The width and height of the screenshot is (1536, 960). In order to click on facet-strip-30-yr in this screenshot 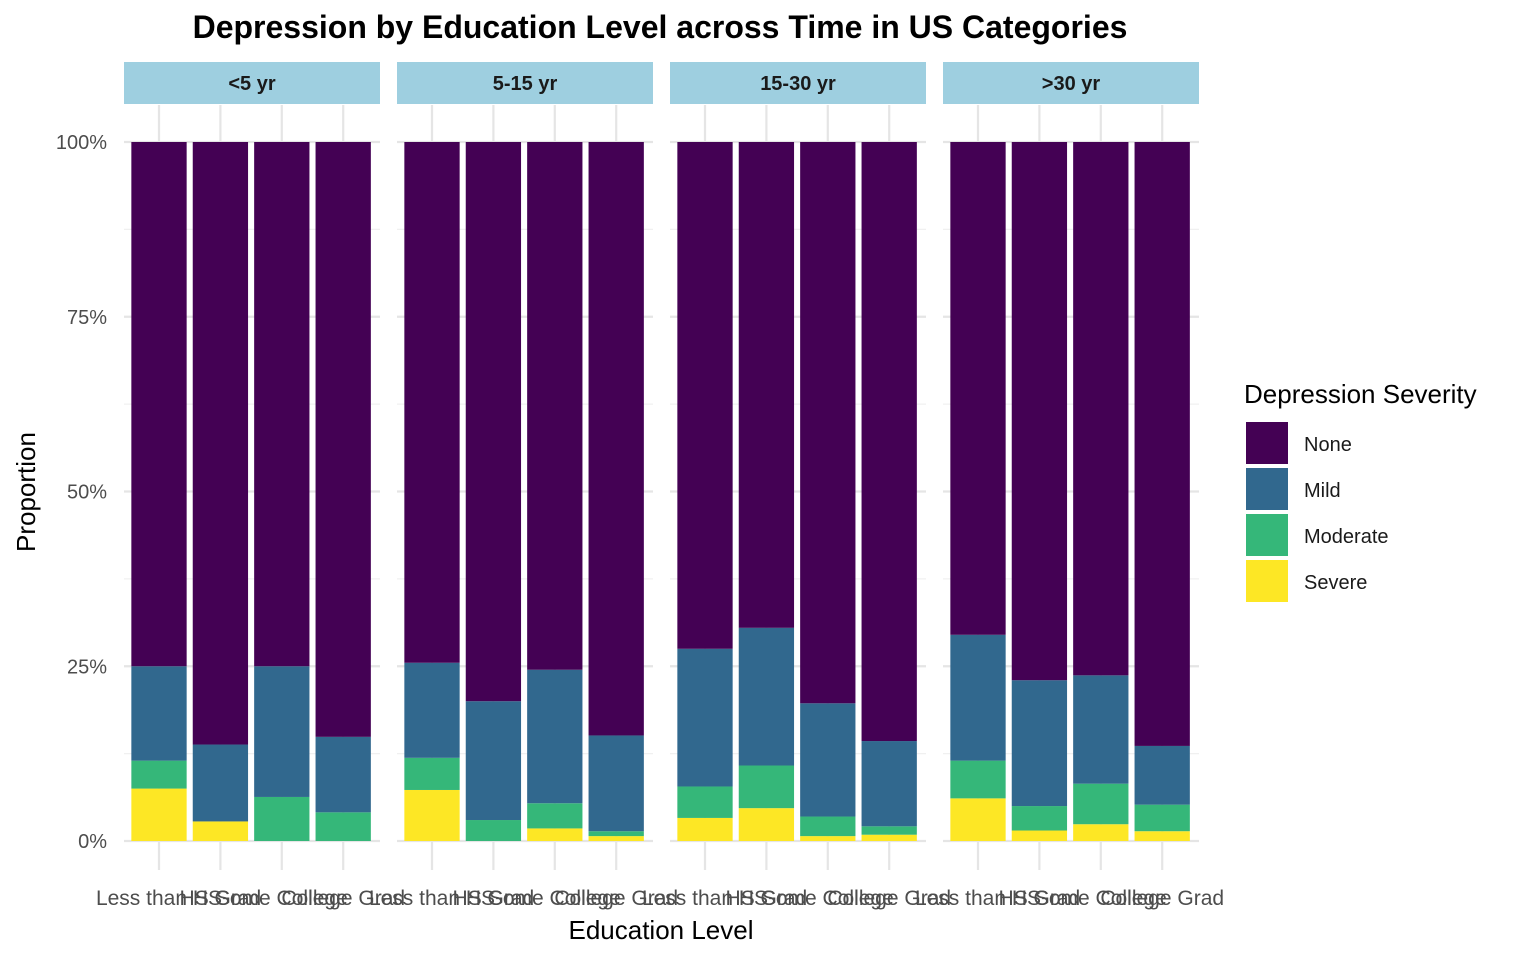, I will do `click(1071, 83)`.